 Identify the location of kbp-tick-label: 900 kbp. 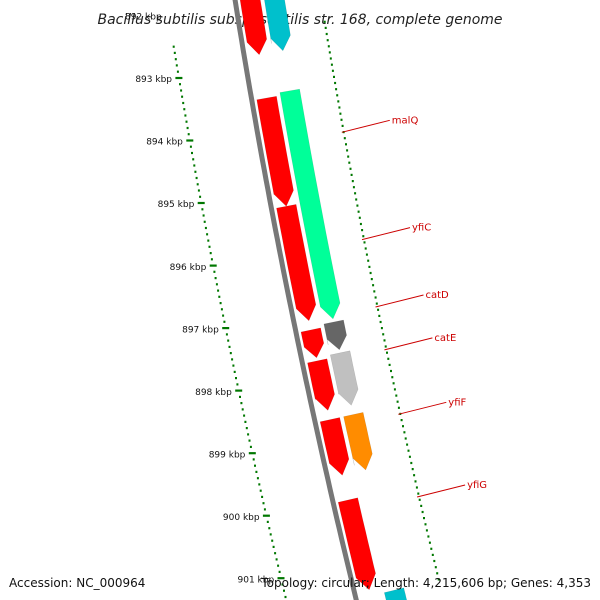
(241, 518).